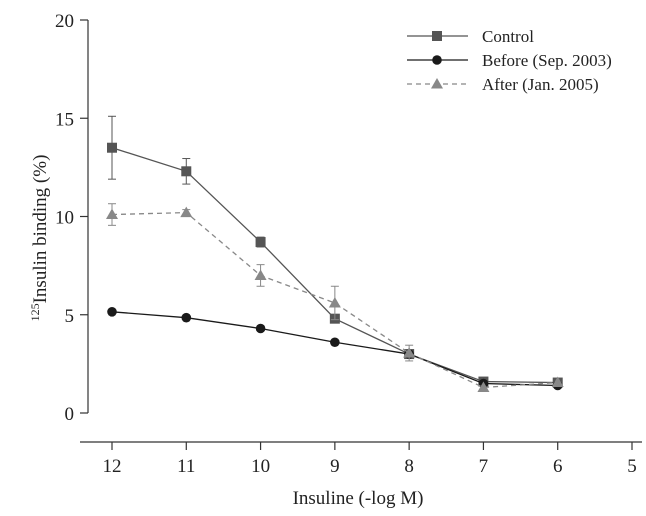  I want to click on x-tick-label: 5, so click(632, 466).